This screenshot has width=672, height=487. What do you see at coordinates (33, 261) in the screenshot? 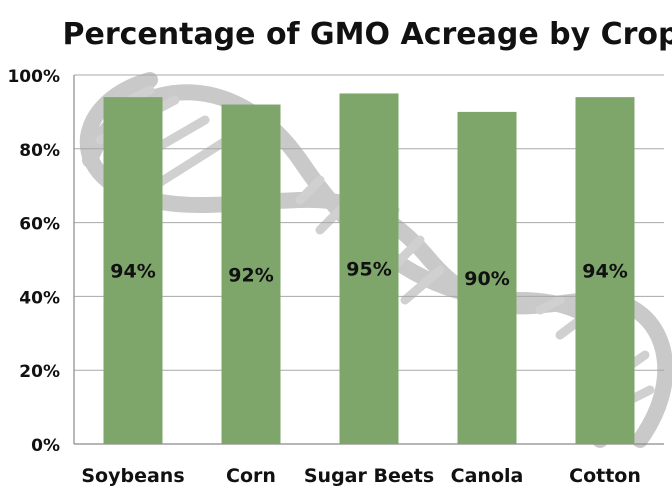
I see `y-tick-labels: 0% 20% 40% 60% 80% 100%` at bounding box center [33, 261].